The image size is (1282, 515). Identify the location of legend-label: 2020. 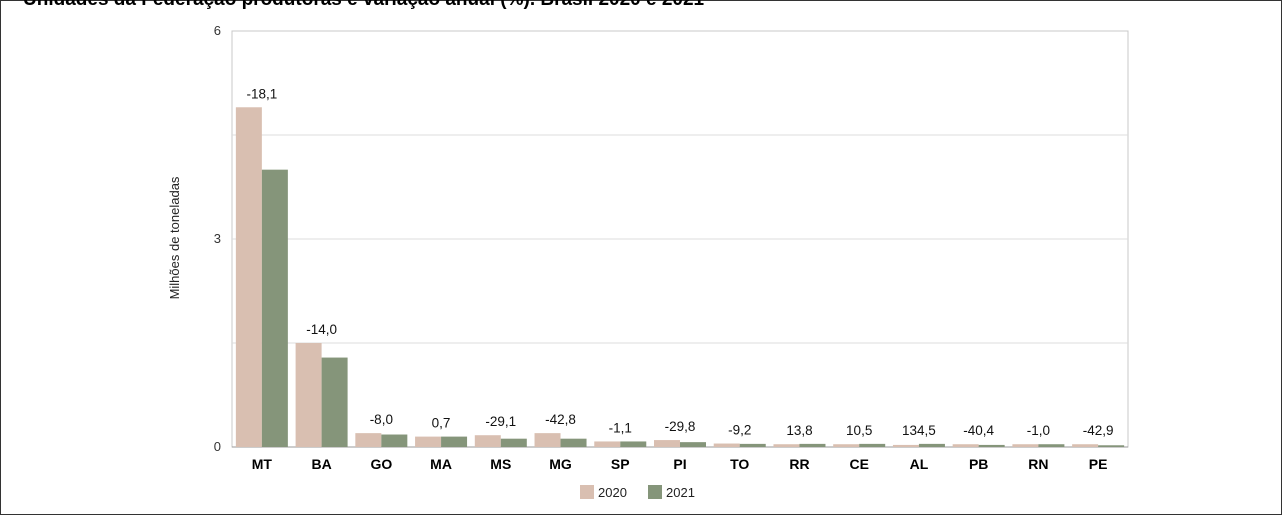
(612, 492).